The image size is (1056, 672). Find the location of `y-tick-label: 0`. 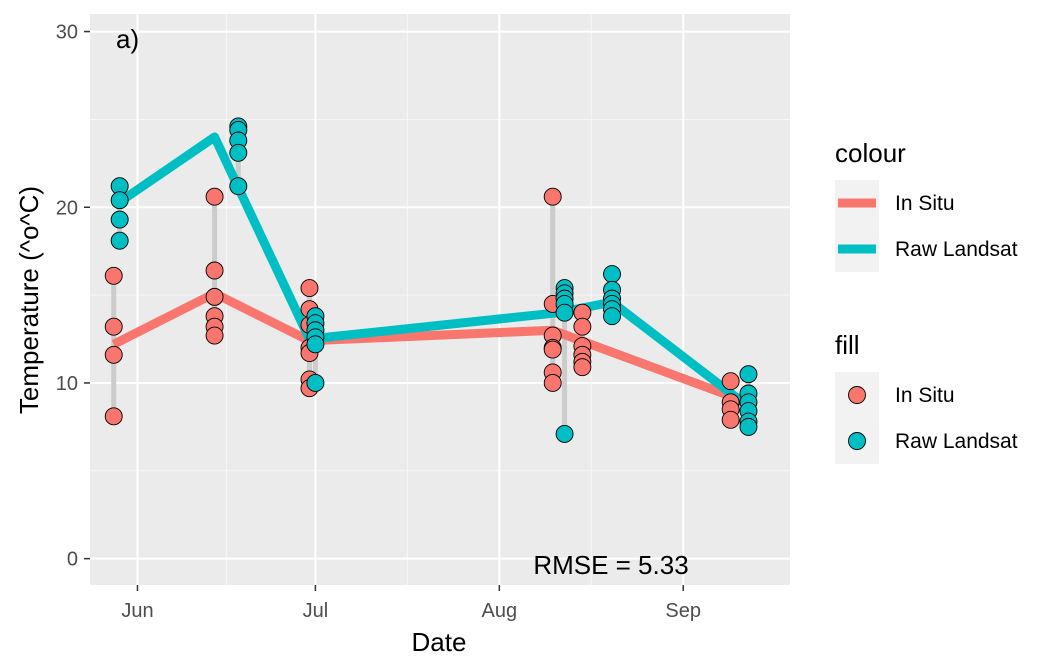

y-tick-label: 0 is located at coordinates (72, 560).